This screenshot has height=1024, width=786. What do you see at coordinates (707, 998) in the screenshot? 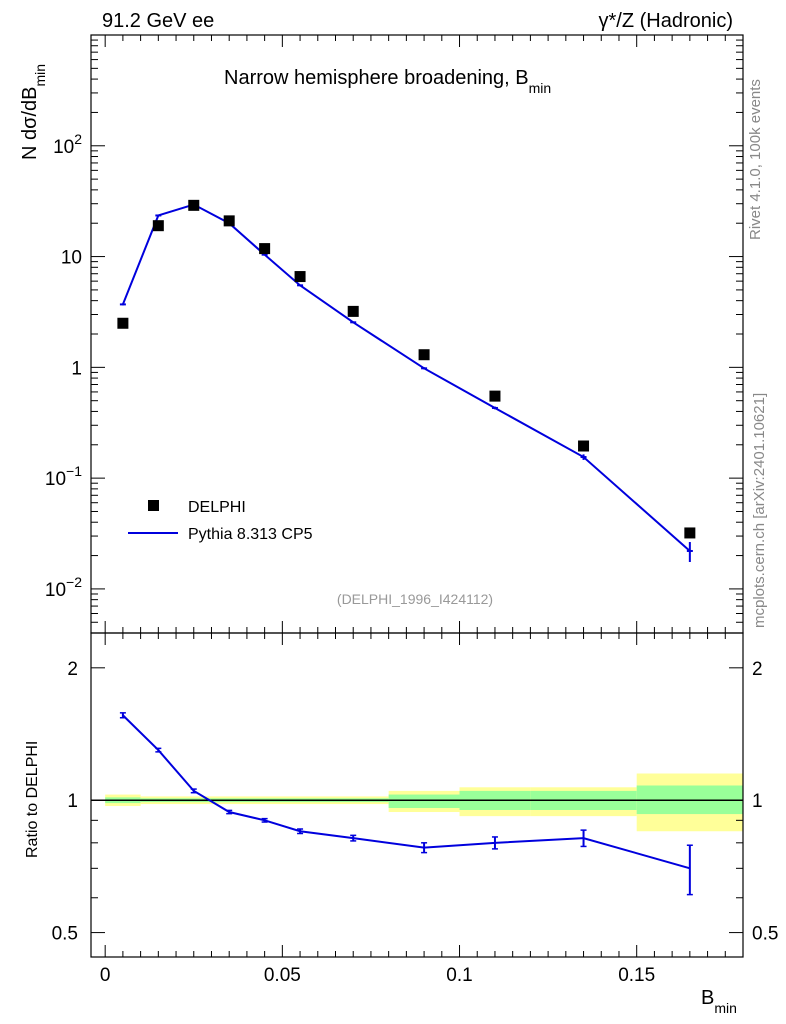
I see `x-axis-label-text: B` at bounding box center [707, 998].